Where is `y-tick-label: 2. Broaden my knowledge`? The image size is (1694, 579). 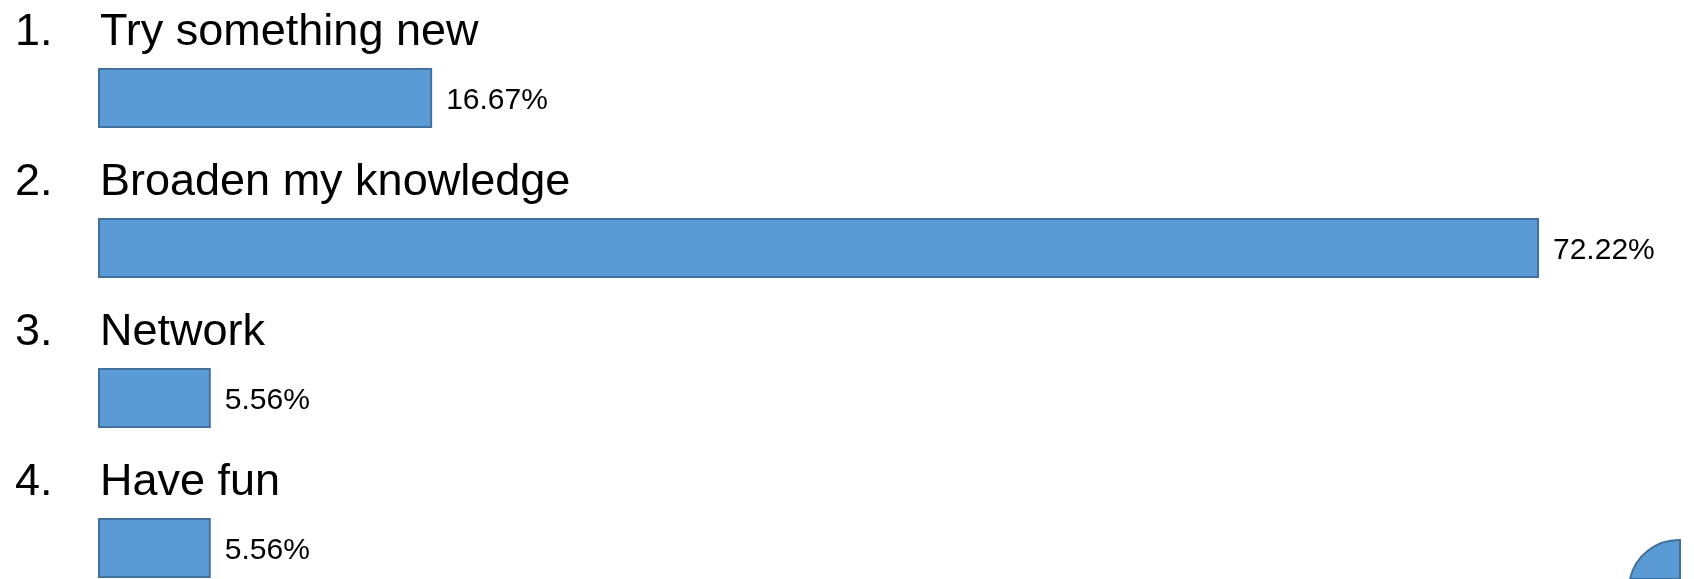
y-tick-label: 2. Broaden my knowledge is located at coordinates (293, 179).